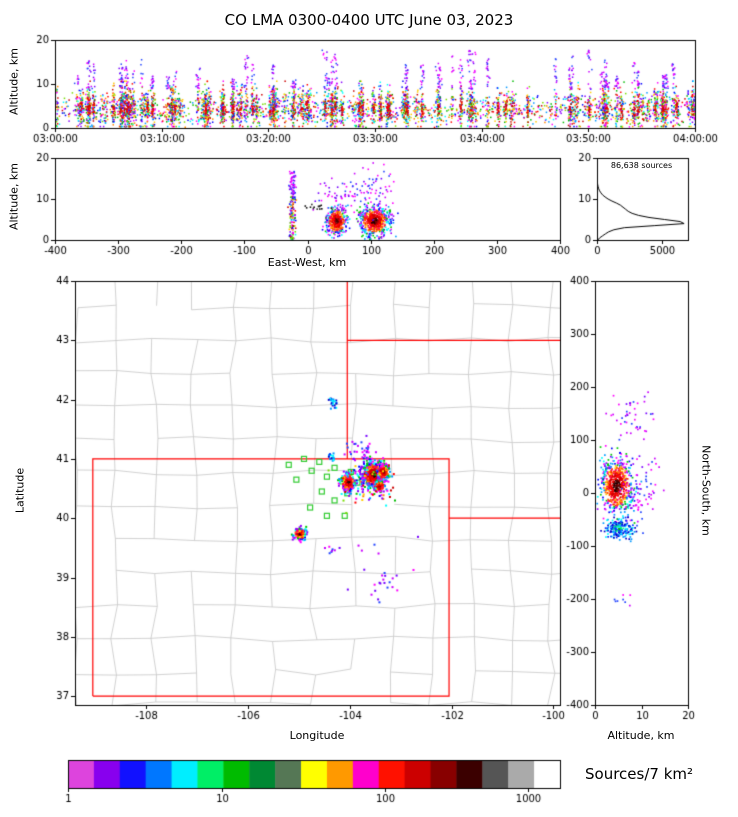 This screenshot has height=817, width=738. I want to click on colorbar-label: Sources/7 km², so click(639, 774).